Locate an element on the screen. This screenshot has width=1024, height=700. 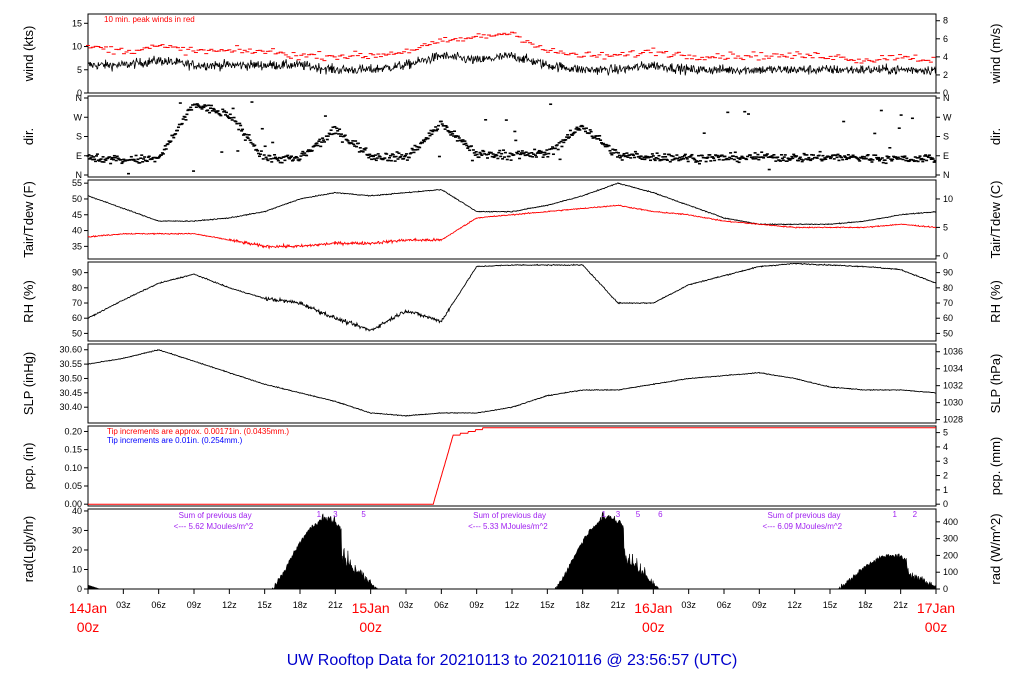
rad-left-tick-label: 0 is located at coordinates (79, 589).